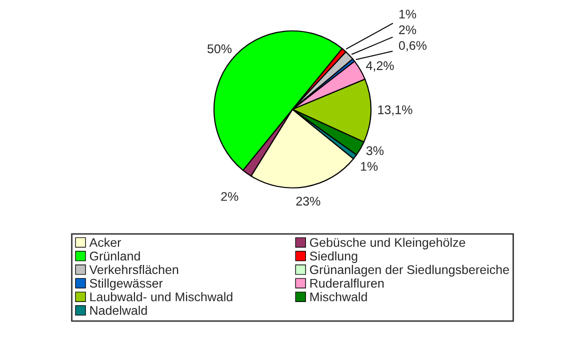  Describe the element at coordinates (133, 269) in the screenshot. I see `legend-label: Verkehrsflächen` at that location.